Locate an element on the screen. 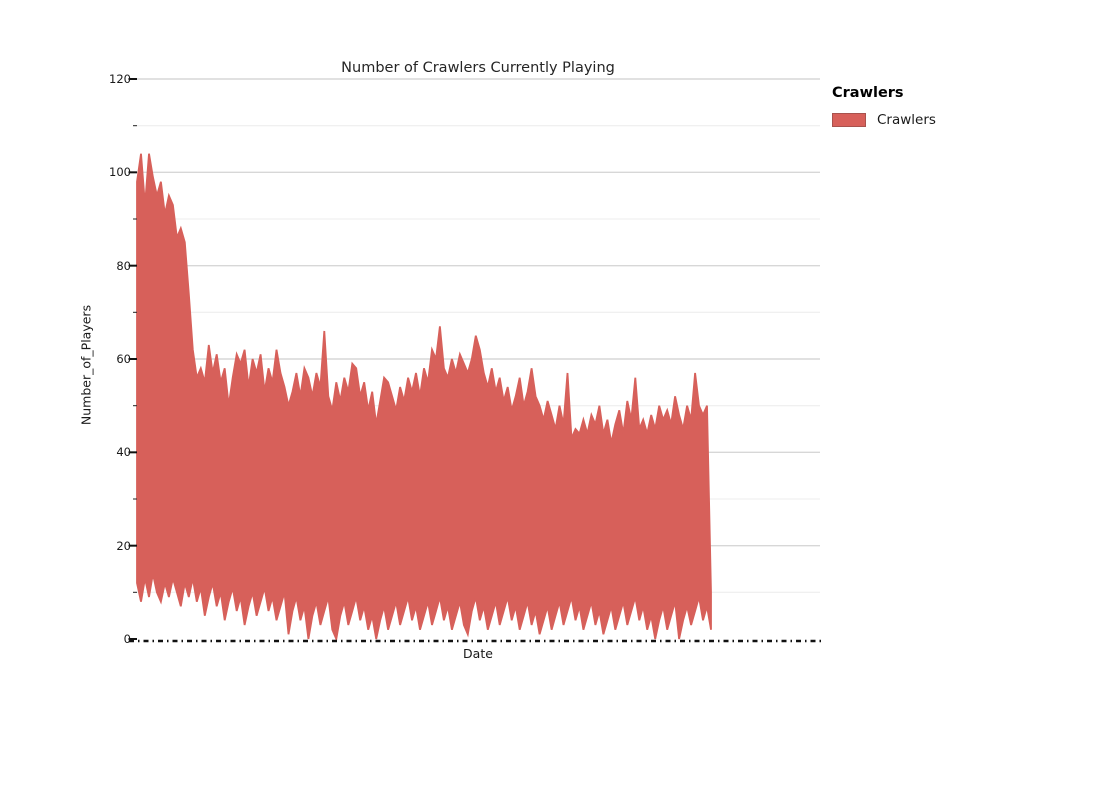 The width and height of the screenshot is (1100, 800). legend-entry-label: Crawlers is located at coordinates (906, 120).